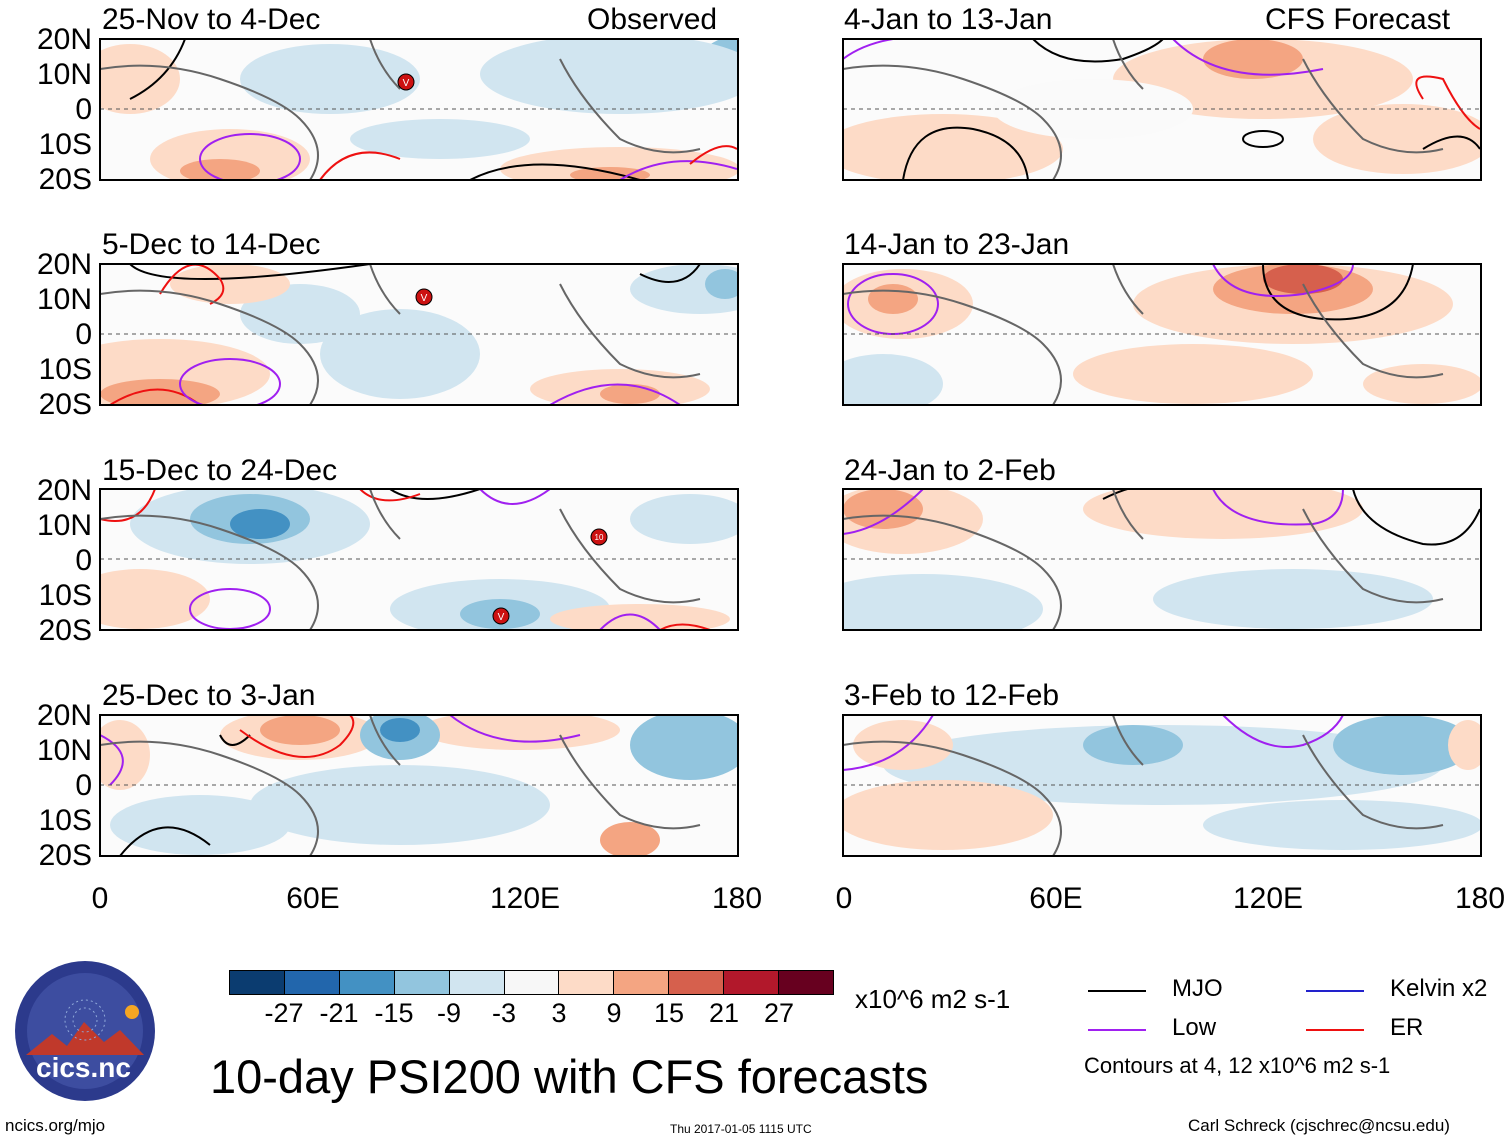 This screenshot has height=1142, width=1510. I want to click on panel-title-1: 25-Nov to 4-Dec, so click(211, 19).